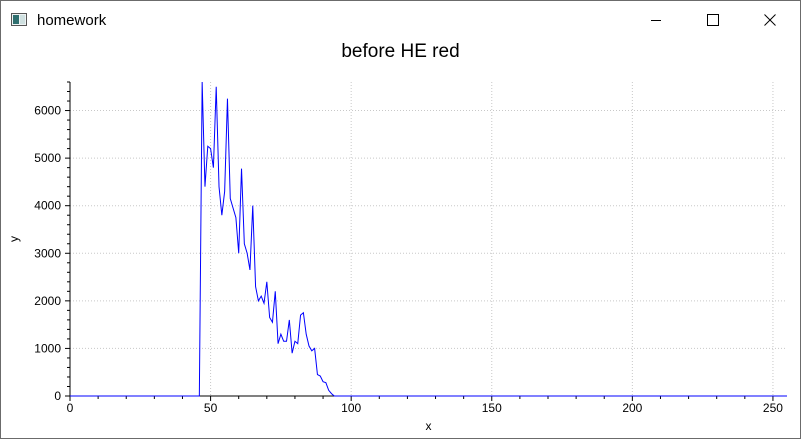  I want to click on y-tick-label: 5000, so click(47, 158).